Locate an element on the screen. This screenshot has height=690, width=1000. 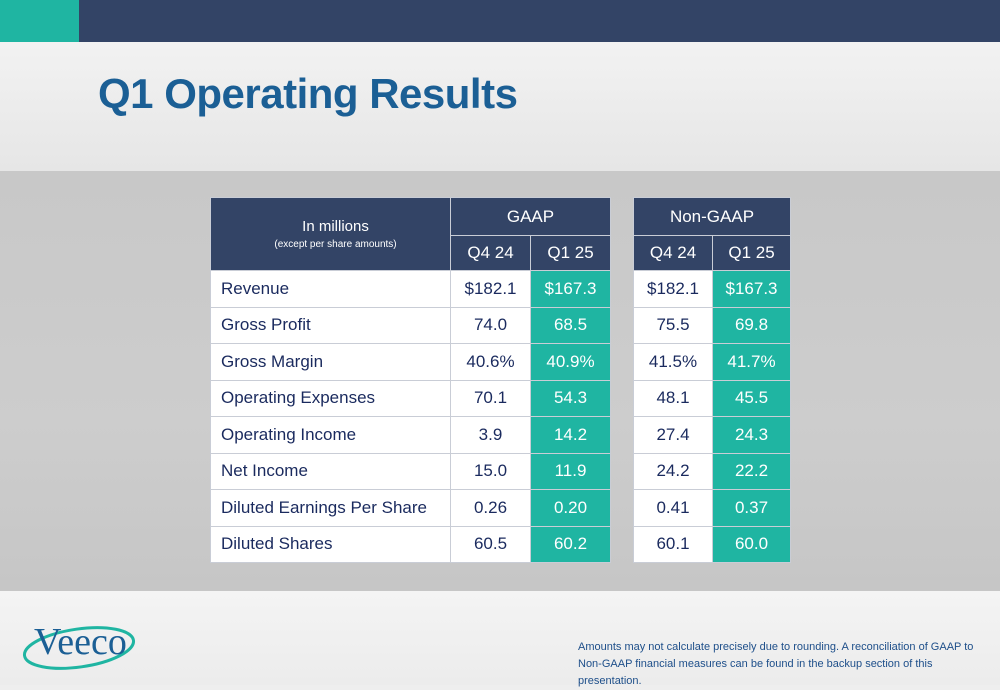
metric-label: Gross Profit is located at coordinates (330, 325).